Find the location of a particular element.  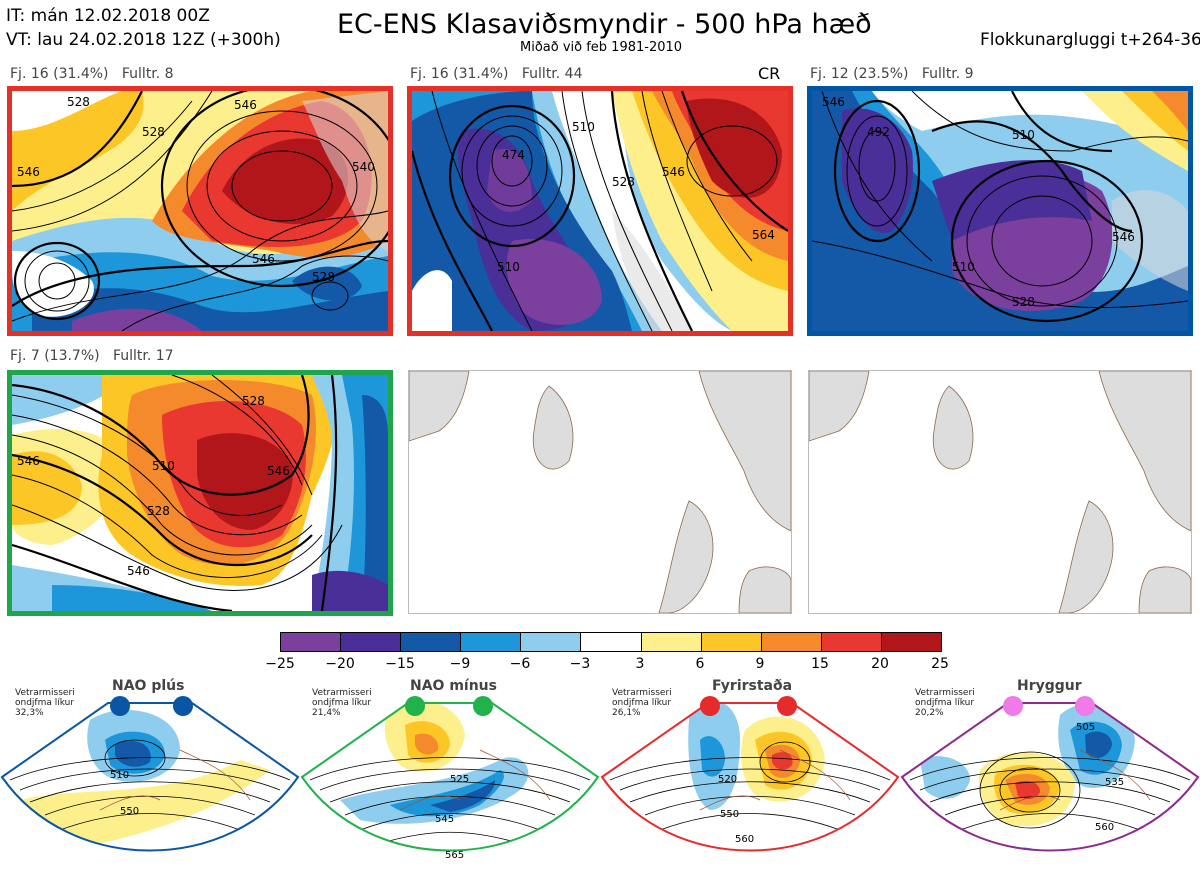

regime-3-note: Vetrarmisseri ondjfma líkur 26,1% is located at coordinates (642, 703).